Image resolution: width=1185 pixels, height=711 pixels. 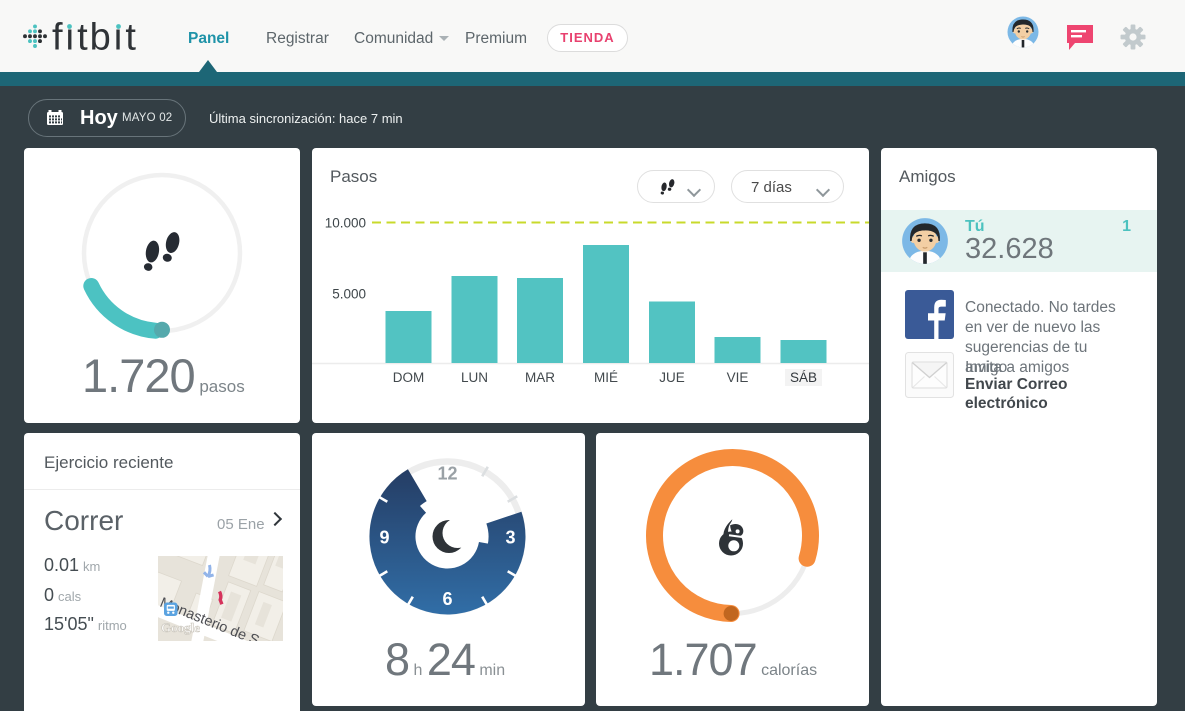 What do you see at coordinates (803, 377) in the screenshot?
I see `svg-text: SÁB` at bounding box center [803, 377].